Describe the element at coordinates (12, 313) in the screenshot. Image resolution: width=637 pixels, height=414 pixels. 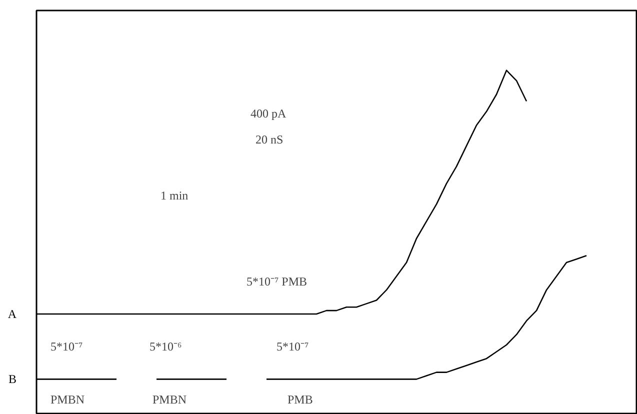
I see `series-label: A` at that location.